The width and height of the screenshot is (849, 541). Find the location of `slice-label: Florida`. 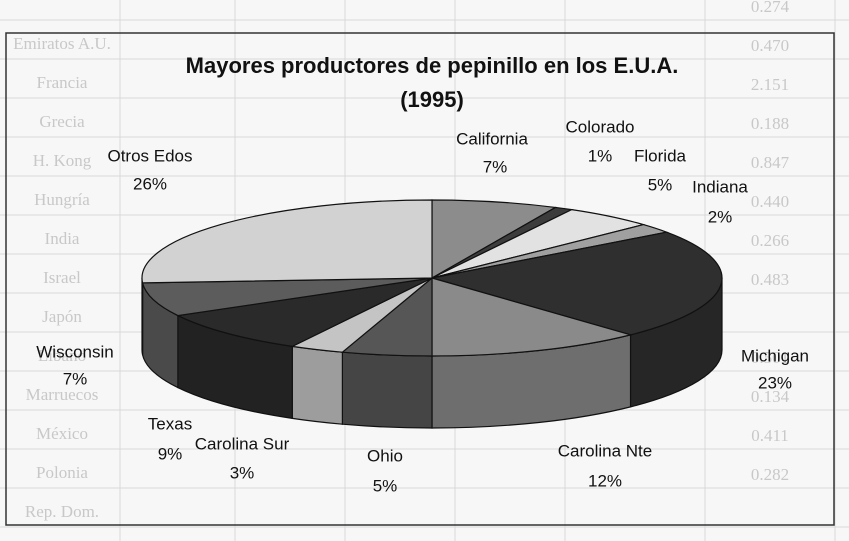

slice-label: Florida is located at coordinates (660, 155).